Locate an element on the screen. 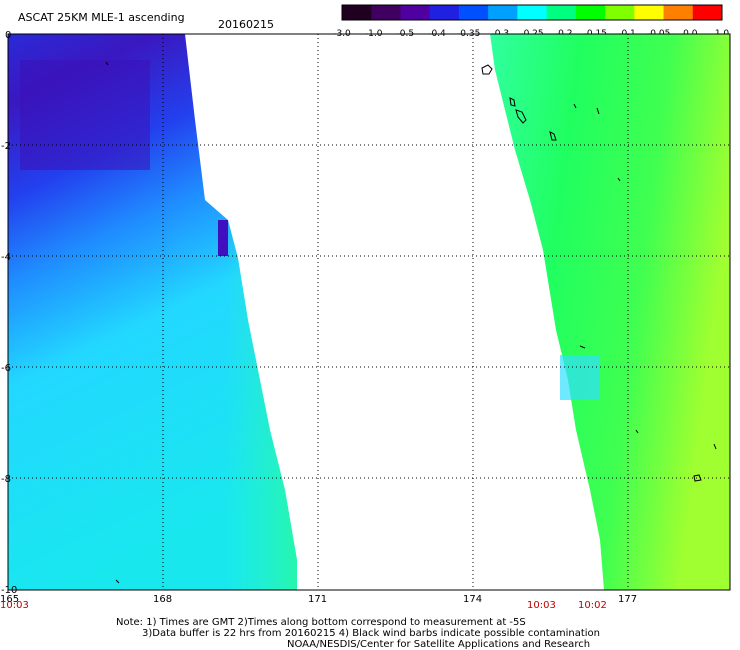 The height and width of the screenshot is (650, 740). y-tick-label: -10 is located at coordinates (9, 590).